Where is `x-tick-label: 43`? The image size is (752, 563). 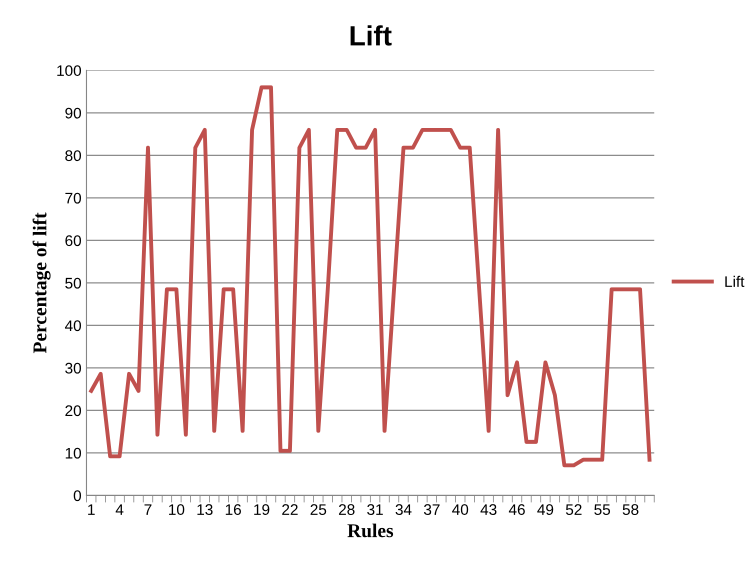
x-tick-label: 43 is located at coordinates (488, 509).